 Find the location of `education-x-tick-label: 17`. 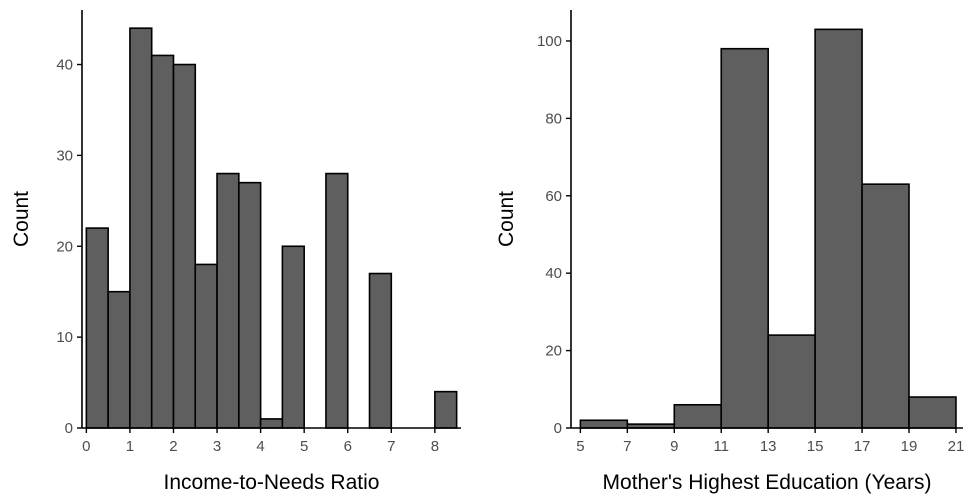

education-x-tick-label: 17 is located at coordinates (862, 446).